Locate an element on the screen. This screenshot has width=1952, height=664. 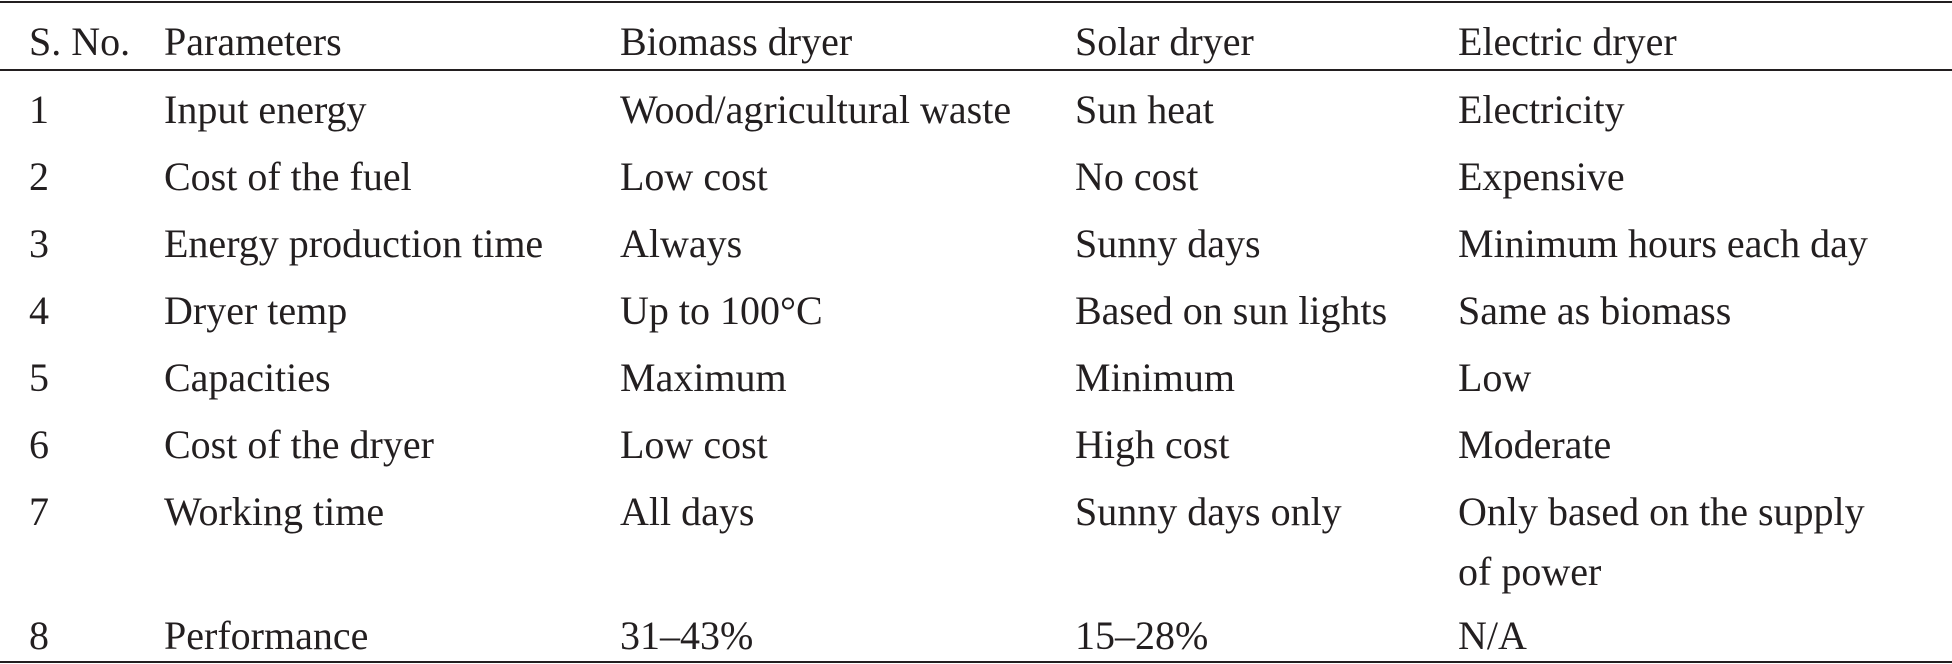
cell-electric: Minimum hours each day is located at coordinates (1663, 243).